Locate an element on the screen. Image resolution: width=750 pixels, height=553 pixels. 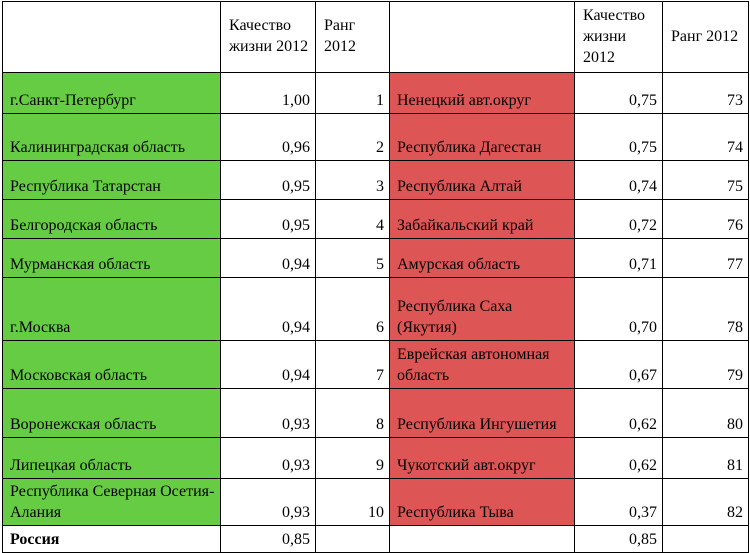
bottom-region-rank: 78 is located at coordinates (705, 309).